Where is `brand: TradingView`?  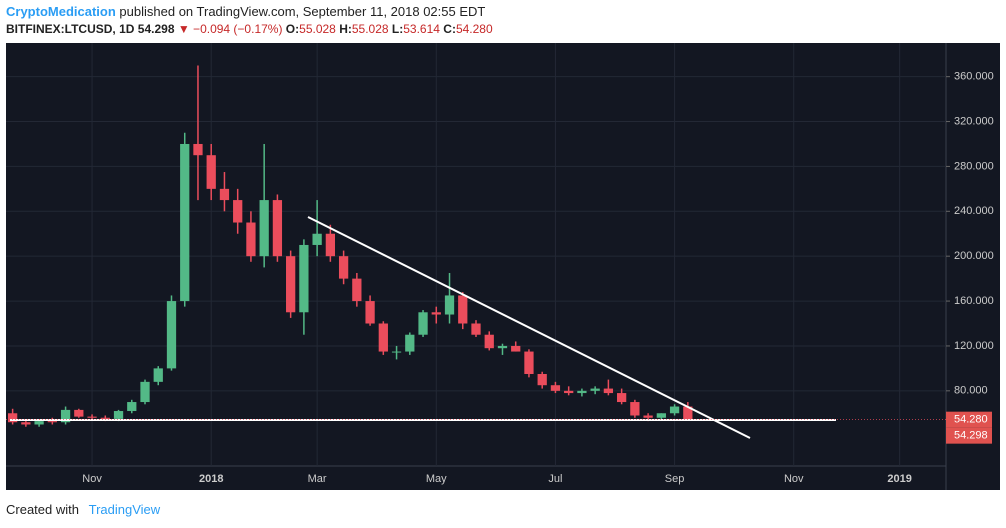 brand: TradingView is located at coordinates (124, 509).